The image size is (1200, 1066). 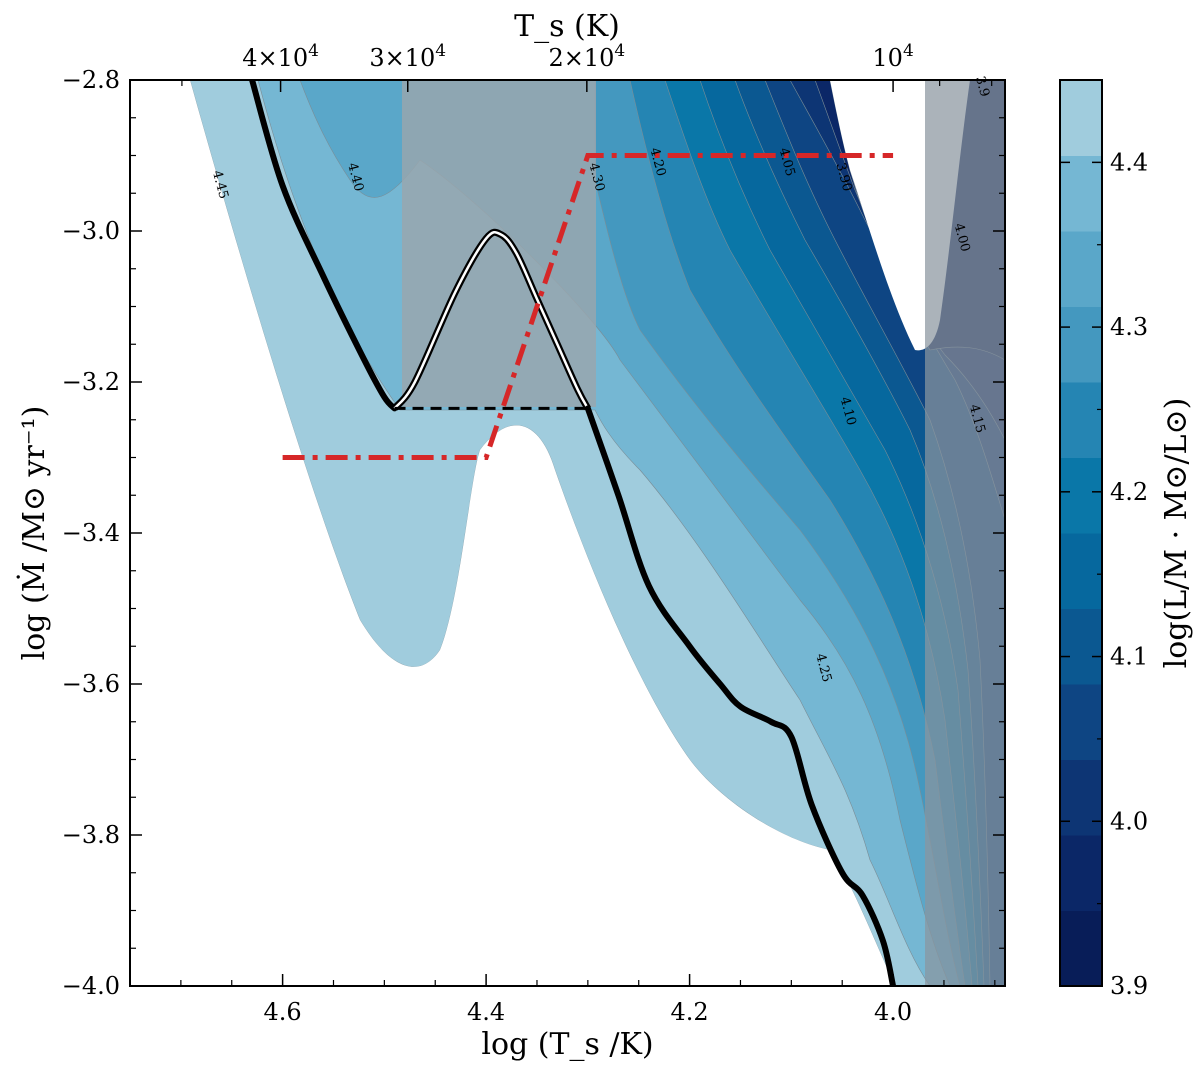 What do you see at coordinates (1129, 327) in the screenshot?
I see `colorbar-tick-label: 4.3` at bounding box center [1129, 327].